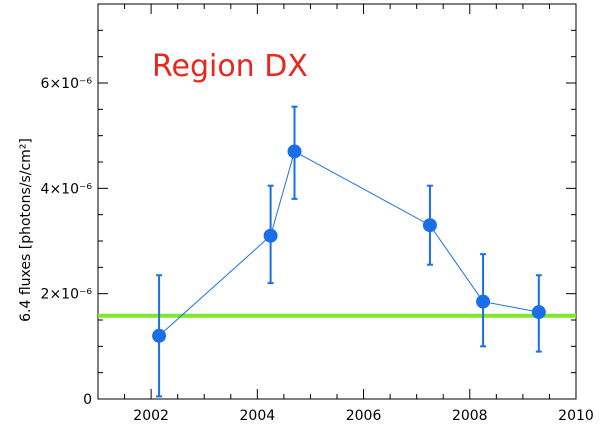 The width and height of the screenshot is (600, 426). Describe the element at coordinates (364, 416) in the screenshot. I see `x-tick-label: 2006` at that location.